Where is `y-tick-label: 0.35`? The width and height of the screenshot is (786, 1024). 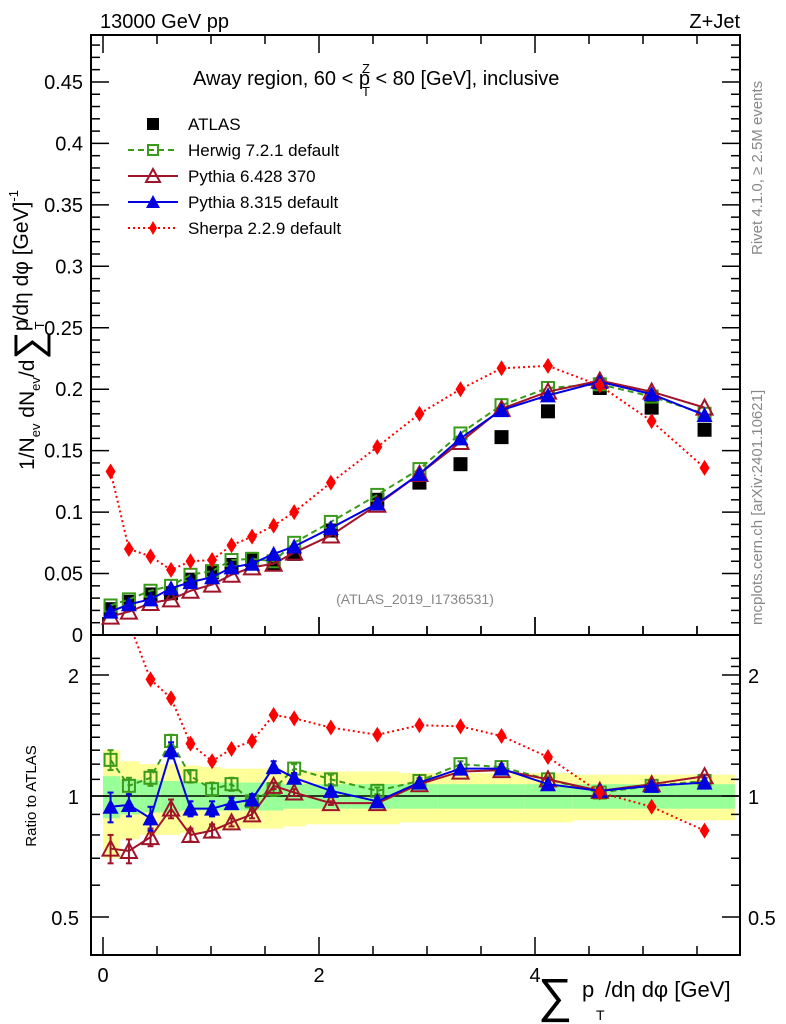 y-tick-label: 0.35 is located at coordinates (63, 206).